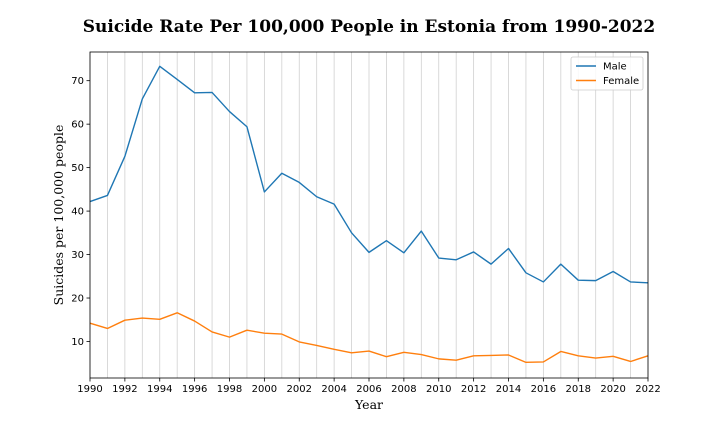 This screenshot has width=720, height=432. I want to click on y-tick-label: 10, so click(77, 342).